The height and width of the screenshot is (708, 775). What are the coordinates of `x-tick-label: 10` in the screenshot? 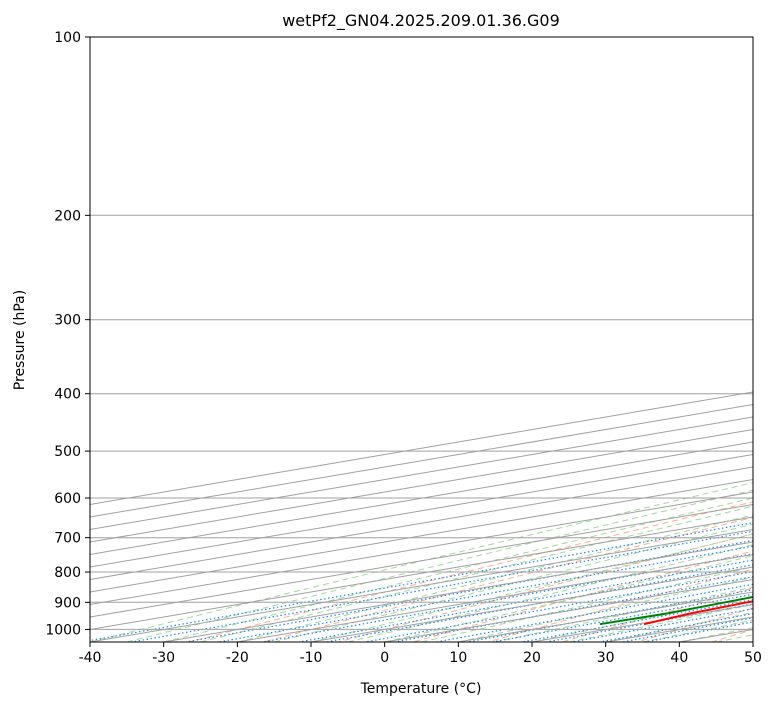 It's located at (458, 658).